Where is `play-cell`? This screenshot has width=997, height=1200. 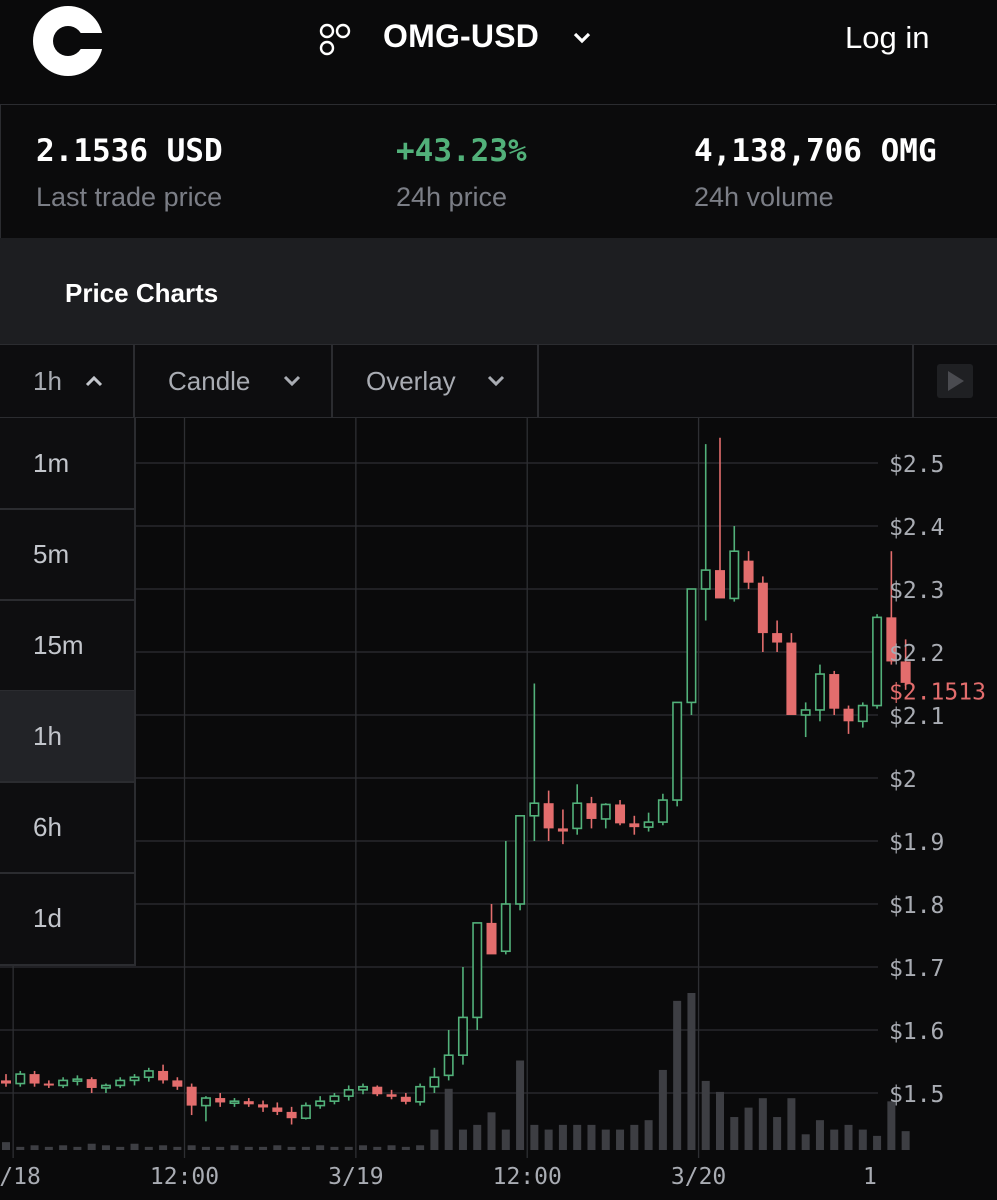
play-cell is located at coordinates (954, 381).